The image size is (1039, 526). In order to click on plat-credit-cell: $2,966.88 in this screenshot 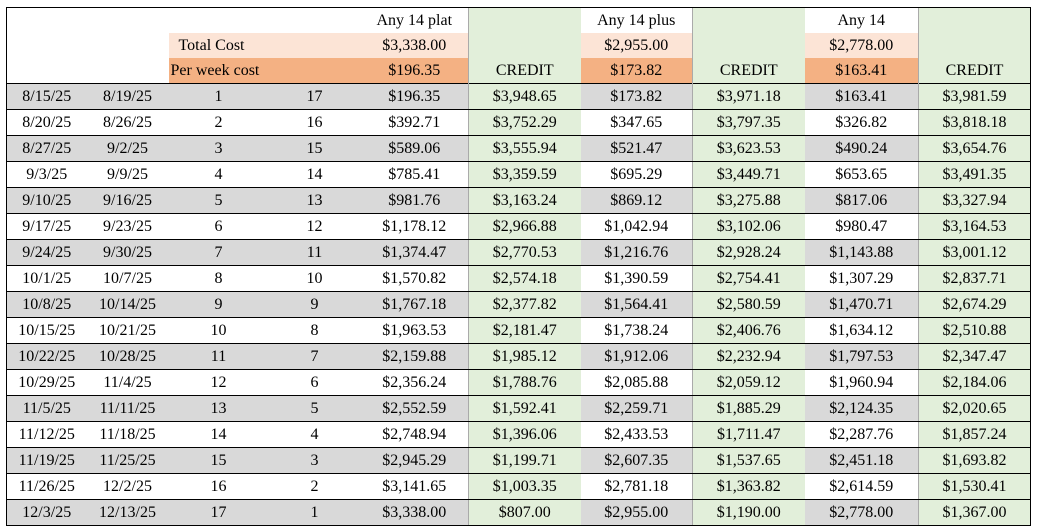, I will do `click(524, 226)`.